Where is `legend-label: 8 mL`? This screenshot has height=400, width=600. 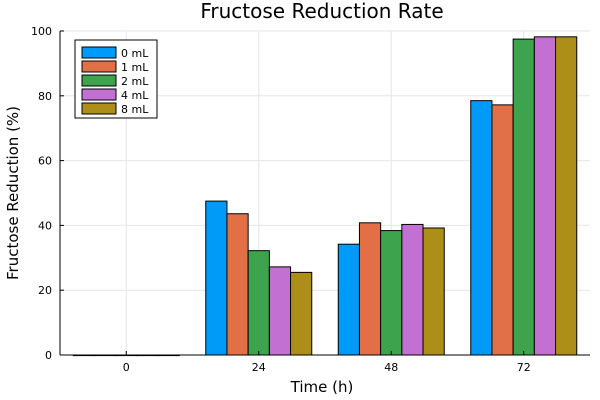 legend-label: 8 mL is located at coordinates (135, 109).